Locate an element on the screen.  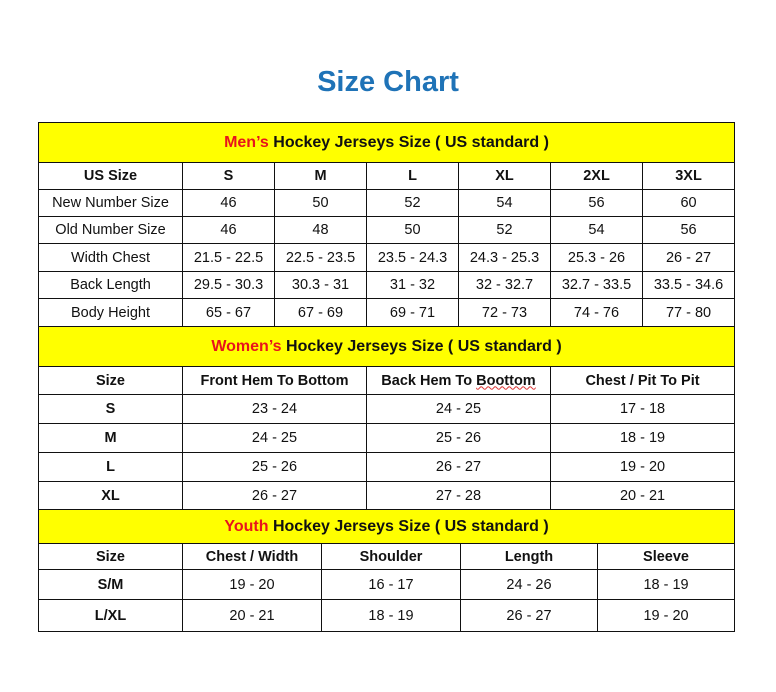
value-cell: 67 - 69 is located at coordinates (320, 312).